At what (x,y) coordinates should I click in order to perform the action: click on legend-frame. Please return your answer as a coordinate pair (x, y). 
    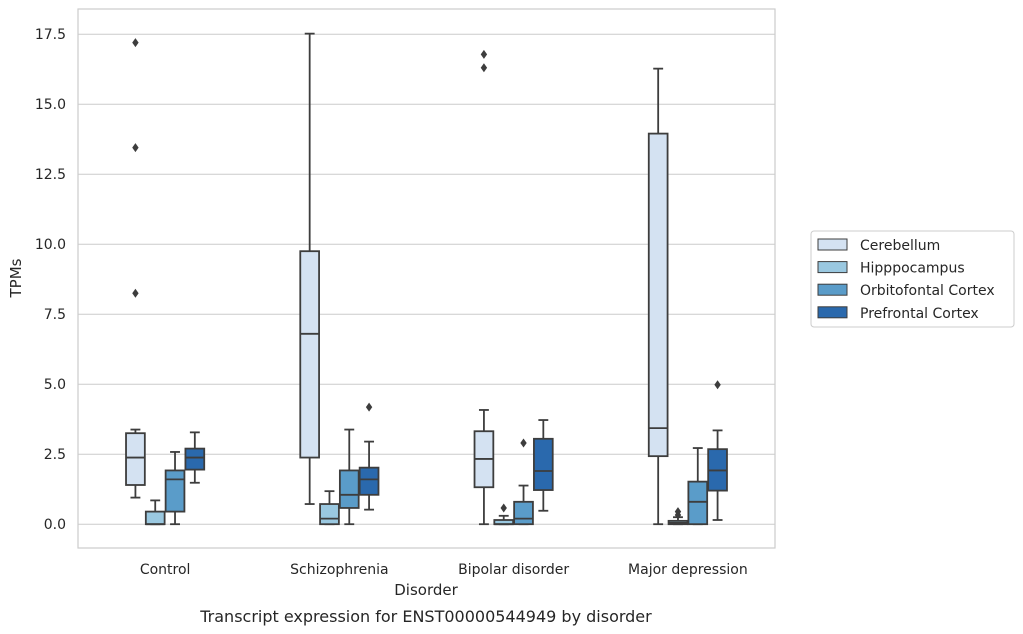
    Looking at the image, I should click on (912, 279).